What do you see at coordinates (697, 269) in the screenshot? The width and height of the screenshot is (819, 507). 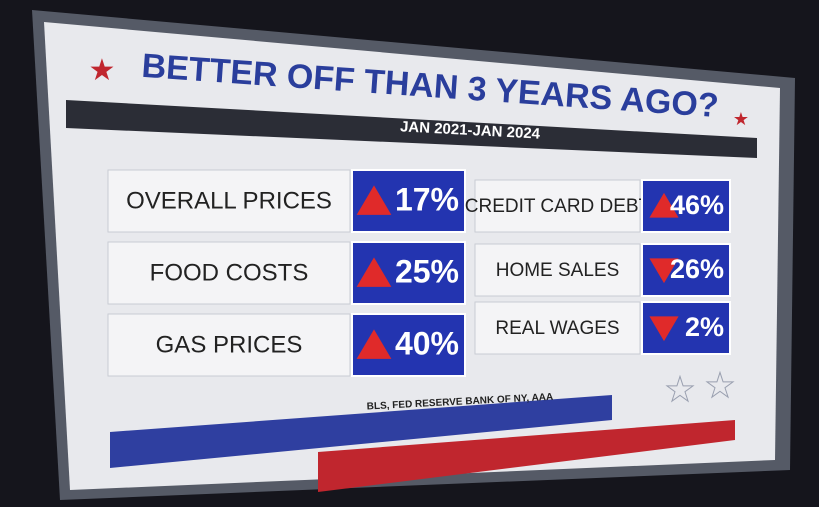 I see `stat-value: 26%` at bounding box center [697, 269].